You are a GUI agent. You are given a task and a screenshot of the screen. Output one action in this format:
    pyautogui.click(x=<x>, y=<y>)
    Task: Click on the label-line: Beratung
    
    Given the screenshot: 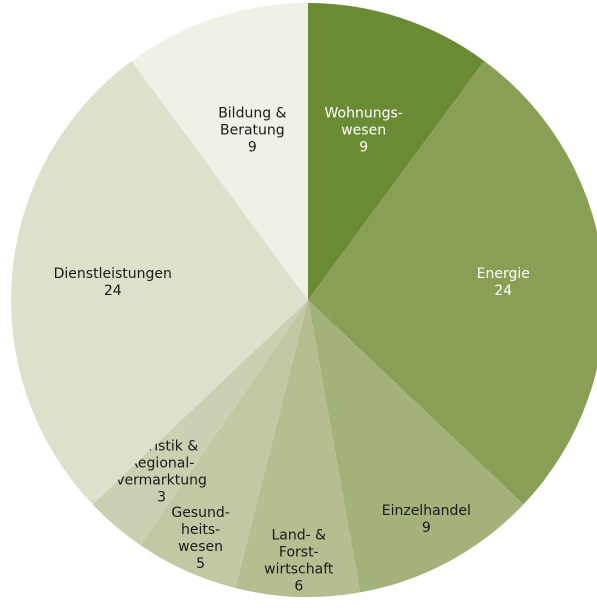 What is the action you would take?
    pyautogui.click(x=252, y=131)
    